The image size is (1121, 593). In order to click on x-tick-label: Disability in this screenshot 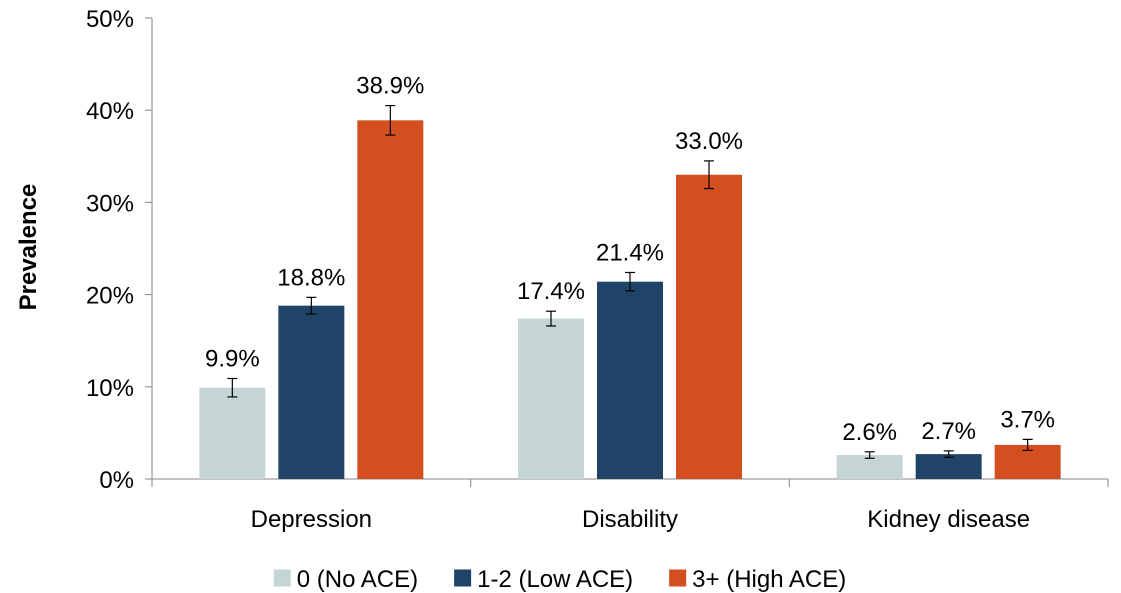, I will do `click(630, 519)`.